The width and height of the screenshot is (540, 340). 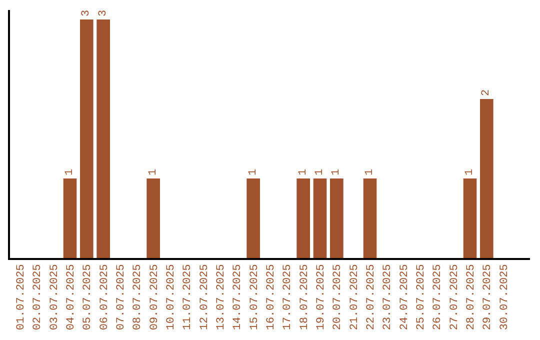 What do you see at coordinates (372, 297) in the screenshot?
I see `x-tick-label: 22.07.2025` at bounding box center [372, 297].